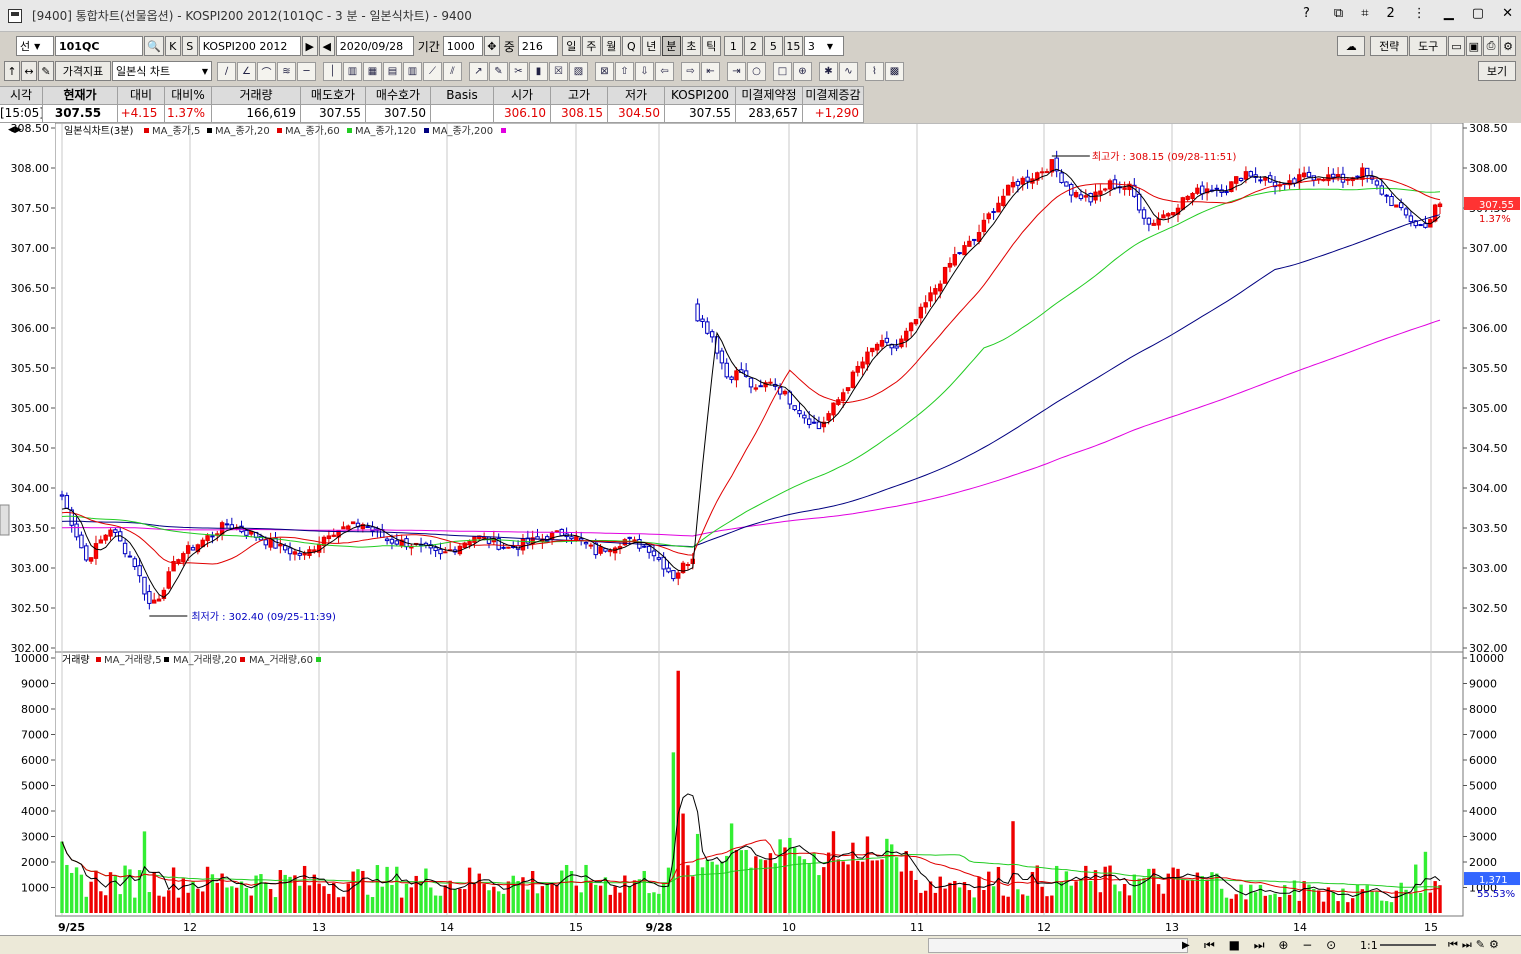 This screenshot has height=954, width=1521. I want to click on cloud-icon: ☁, so click(1351, 46).